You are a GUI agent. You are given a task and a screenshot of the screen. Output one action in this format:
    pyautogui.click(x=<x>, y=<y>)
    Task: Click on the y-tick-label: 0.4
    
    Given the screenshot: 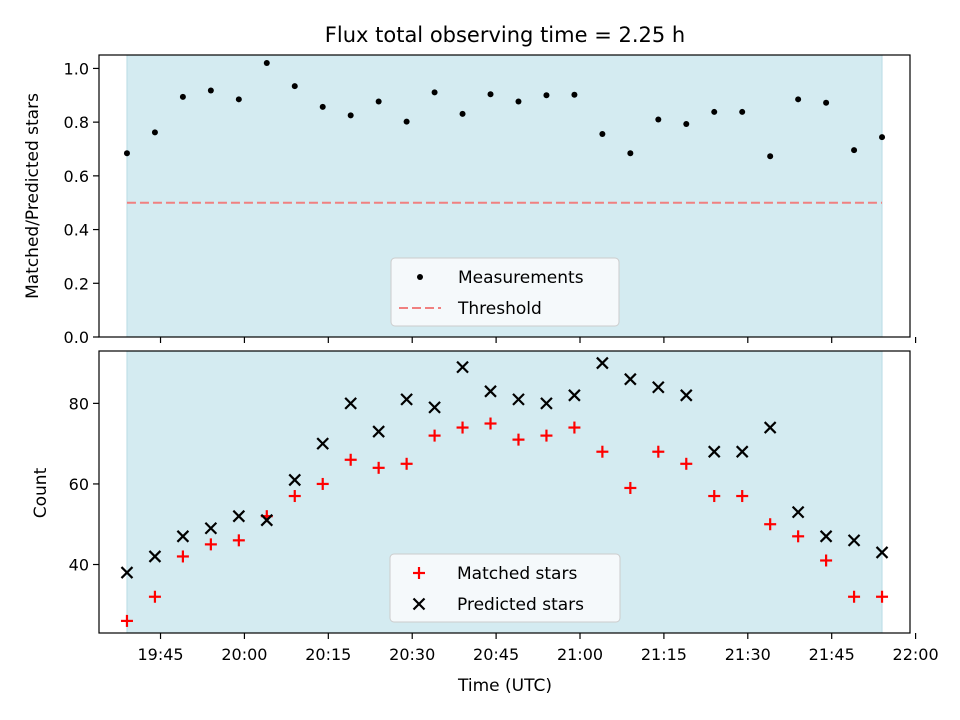 What is the action you would take?
    pyautogui.click(x=76, y=230)
    